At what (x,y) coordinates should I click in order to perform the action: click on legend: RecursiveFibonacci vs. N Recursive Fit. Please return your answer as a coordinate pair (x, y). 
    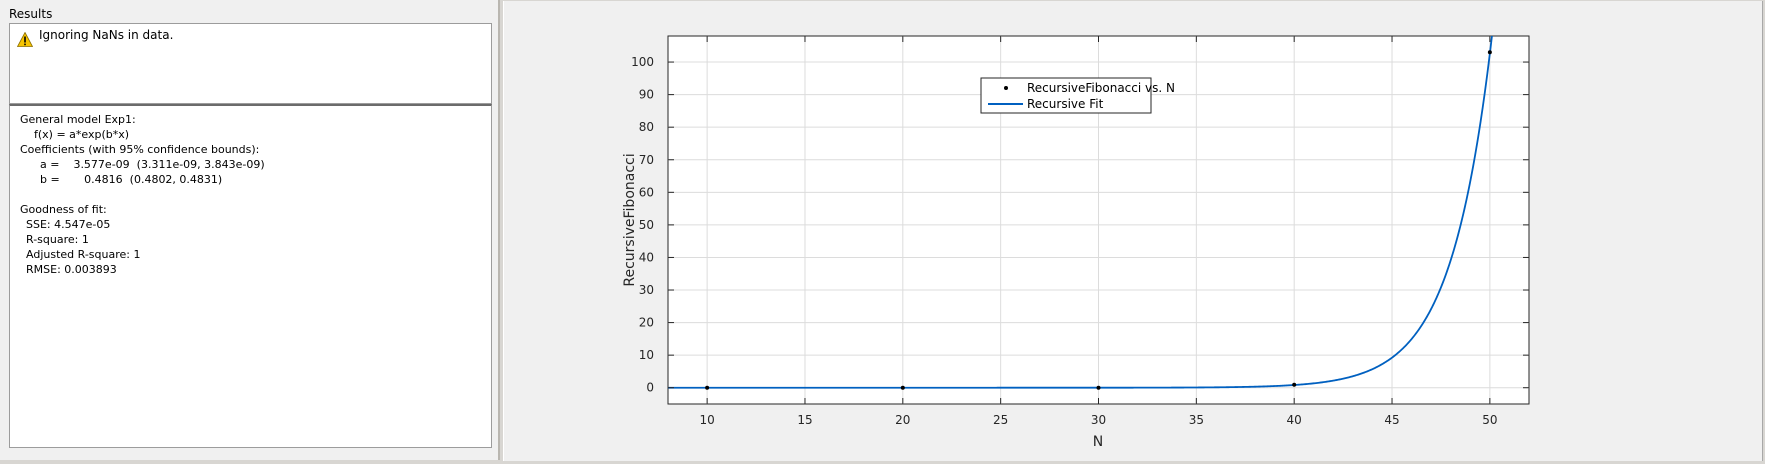
    Looking at the image, I should click on (1077, 95).